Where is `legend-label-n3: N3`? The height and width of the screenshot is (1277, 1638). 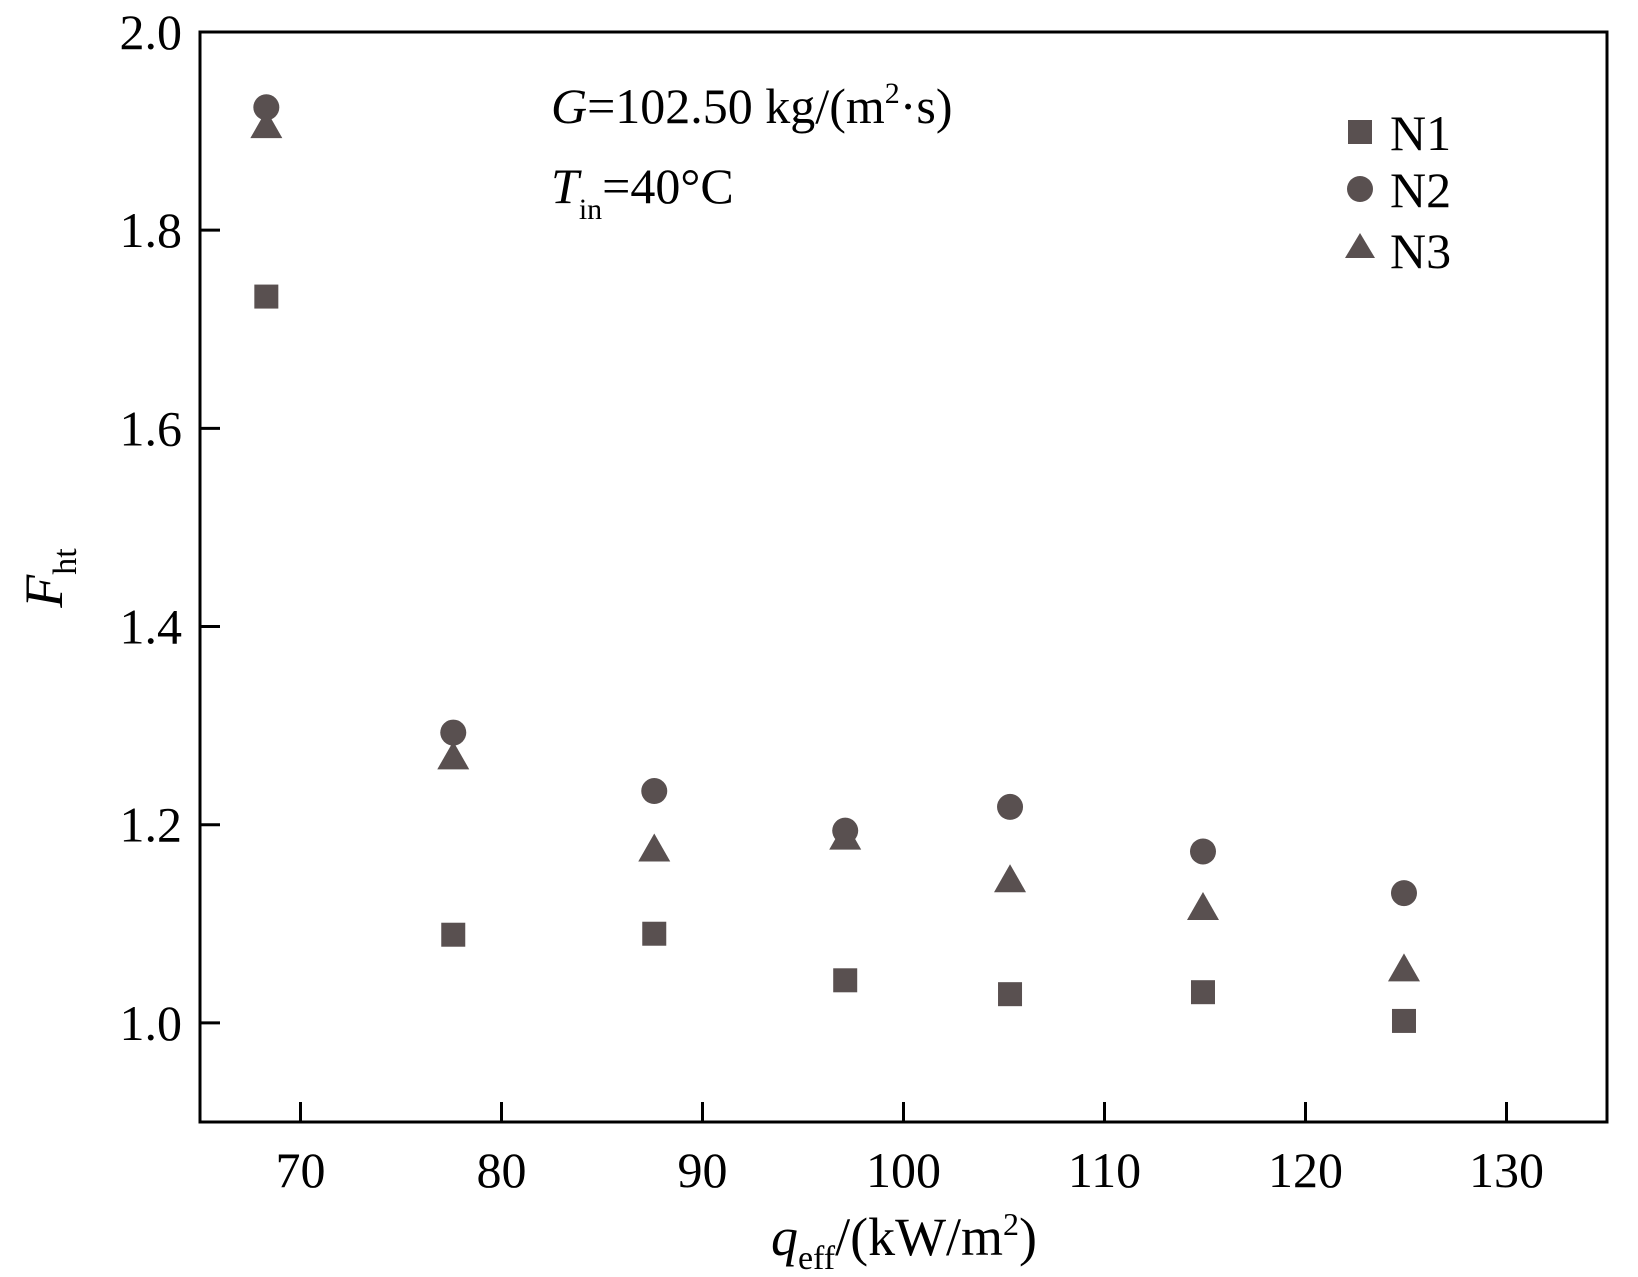
legend-label-n3: N3 is located at coordinates (1420, 251).